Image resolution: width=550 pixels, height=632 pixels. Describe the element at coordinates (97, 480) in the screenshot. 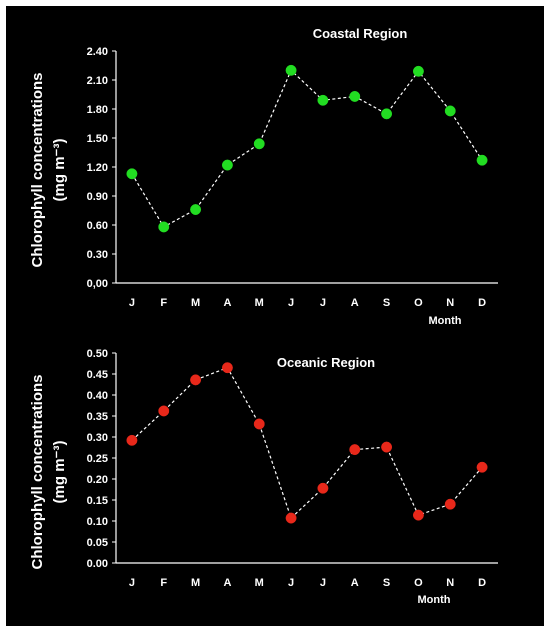

I see `y-tick-label: 0.20` at that location.